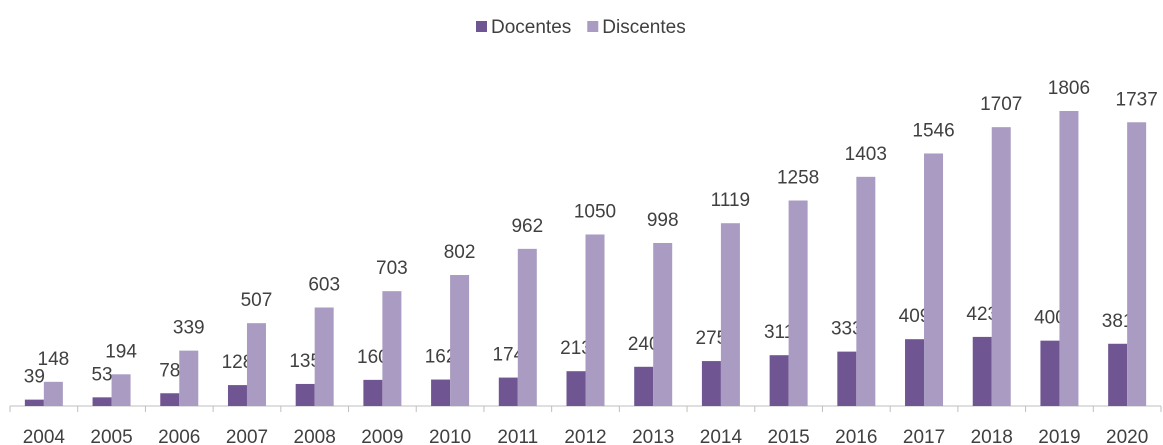 The image size is (1163, 445). I want to click on data-label: 194, so click(121, 351).